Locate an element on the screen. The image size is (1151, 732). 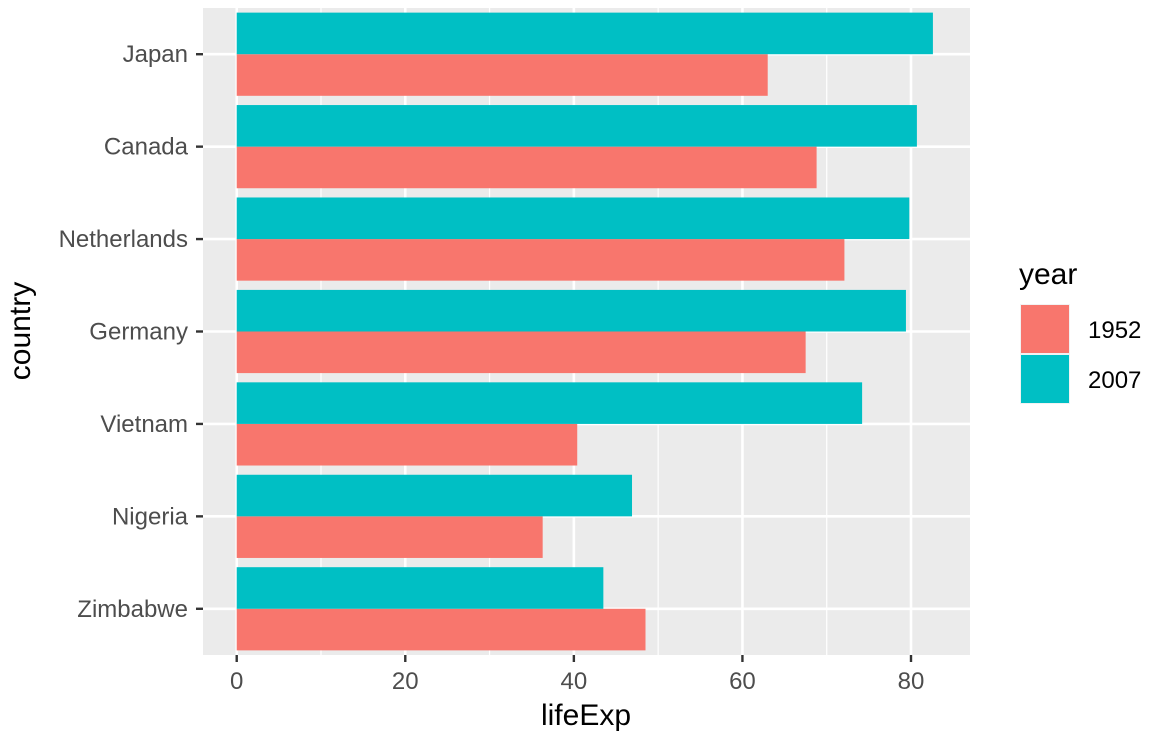
y-tick-label: Germany is located at coordinates (138, 332).